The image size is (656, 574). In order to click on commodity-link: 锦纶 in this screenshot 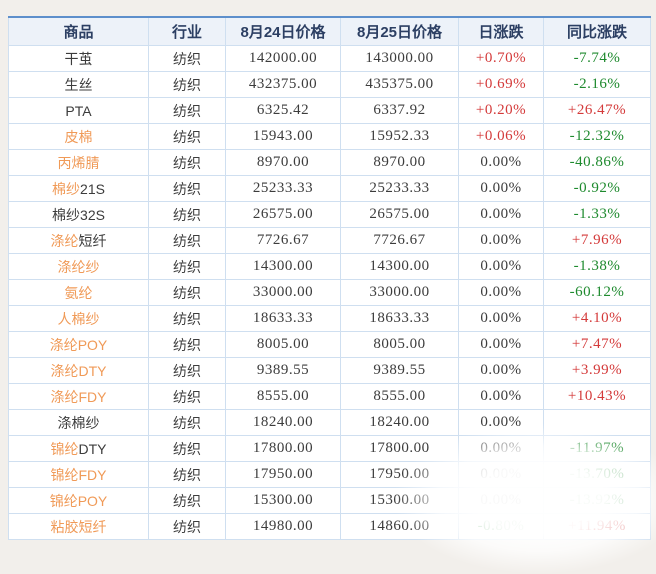, I will do `click(64, 448)`.